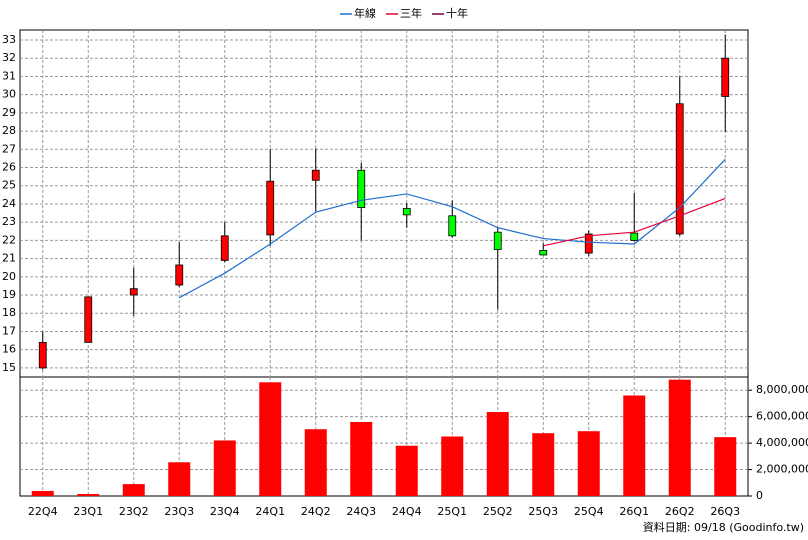  Describe the element at coordinates (316, 511) in the screenshot. I see `x-tick-label: 24Q2` at that location.